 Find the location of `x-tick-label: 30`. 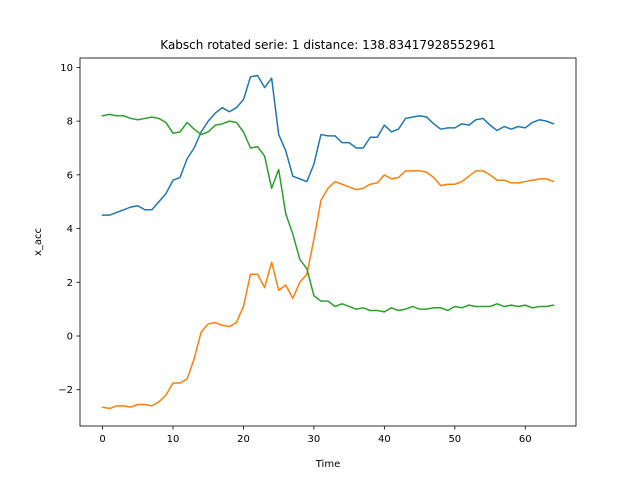

x-tick-label: 30 is located at coordinates (314, 439).